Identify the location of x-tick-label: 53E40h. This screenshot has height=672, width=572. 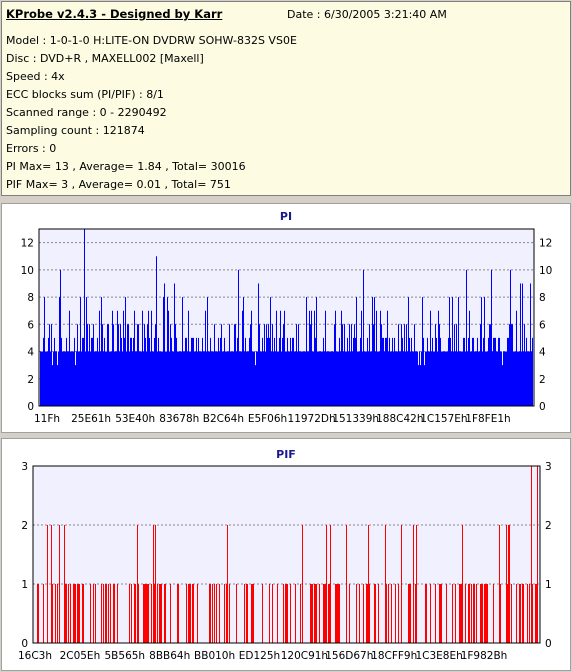
(135, 419).